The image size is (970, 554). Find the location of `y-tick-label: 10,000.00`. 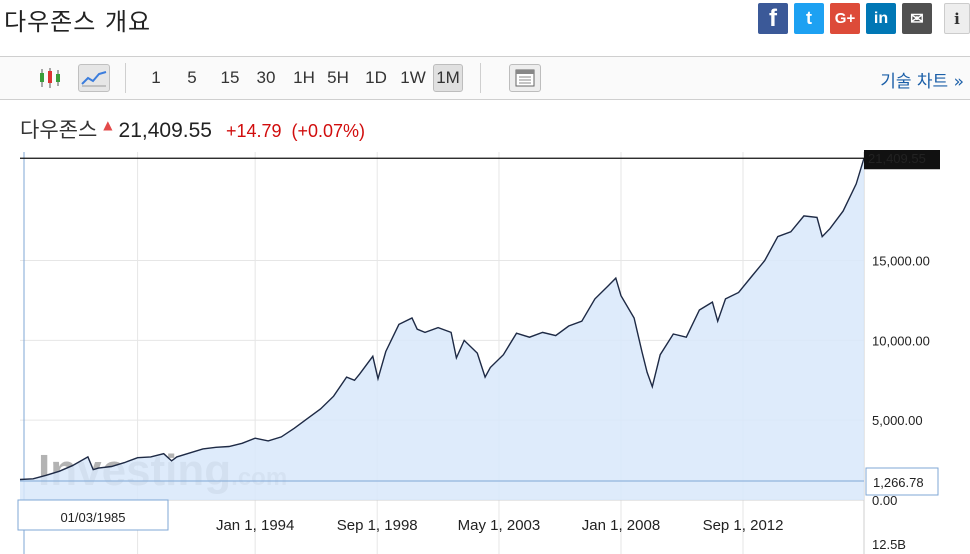

y-tick-label: 10,000.00 is located at coordinates (901, 340).